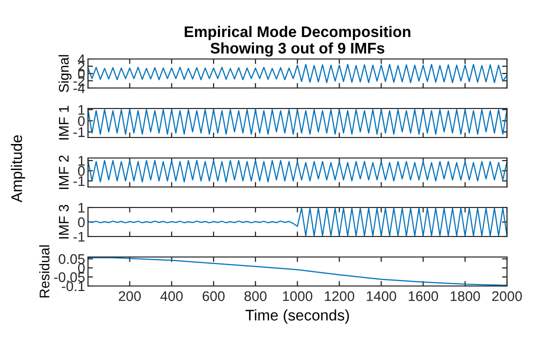  What do you see at coordinates (297, 316) in the screenshot?
I see `x-axis-title: Time (seconds)` at bounding box center [297, 316].